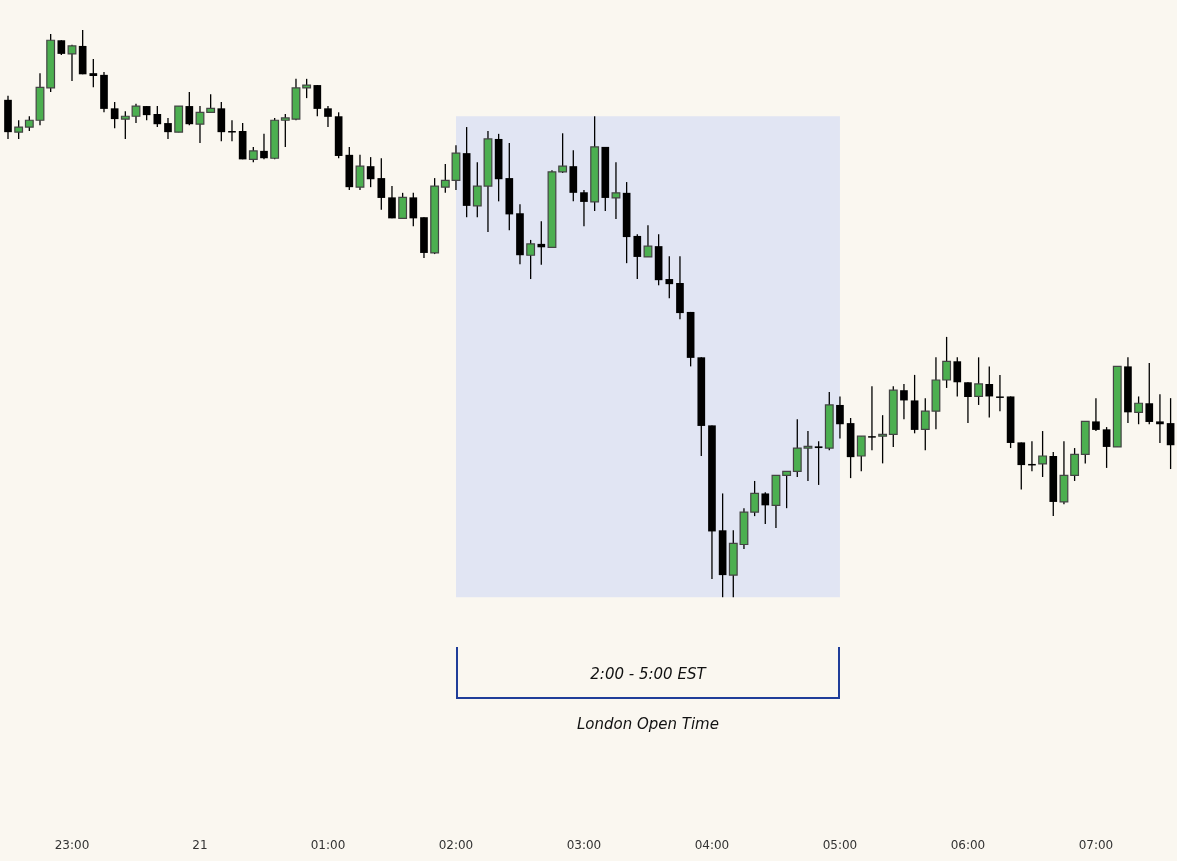 The height and width of the screenshot is (861, 1177). Describe the element at coordinates (1096, 844) in the screenshot. I see `x-tick-label: 07:00` at that location.